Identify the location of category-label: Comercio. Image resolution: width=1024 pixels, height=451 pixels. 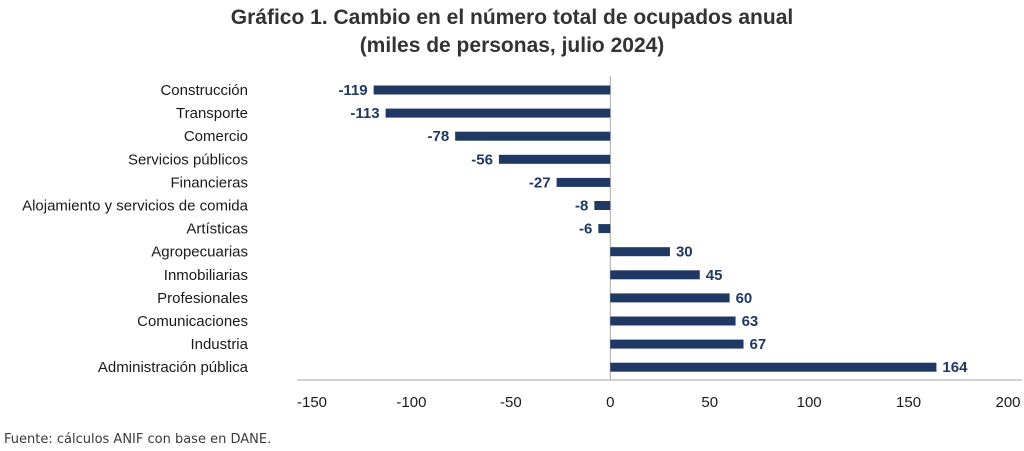
(216, 136).